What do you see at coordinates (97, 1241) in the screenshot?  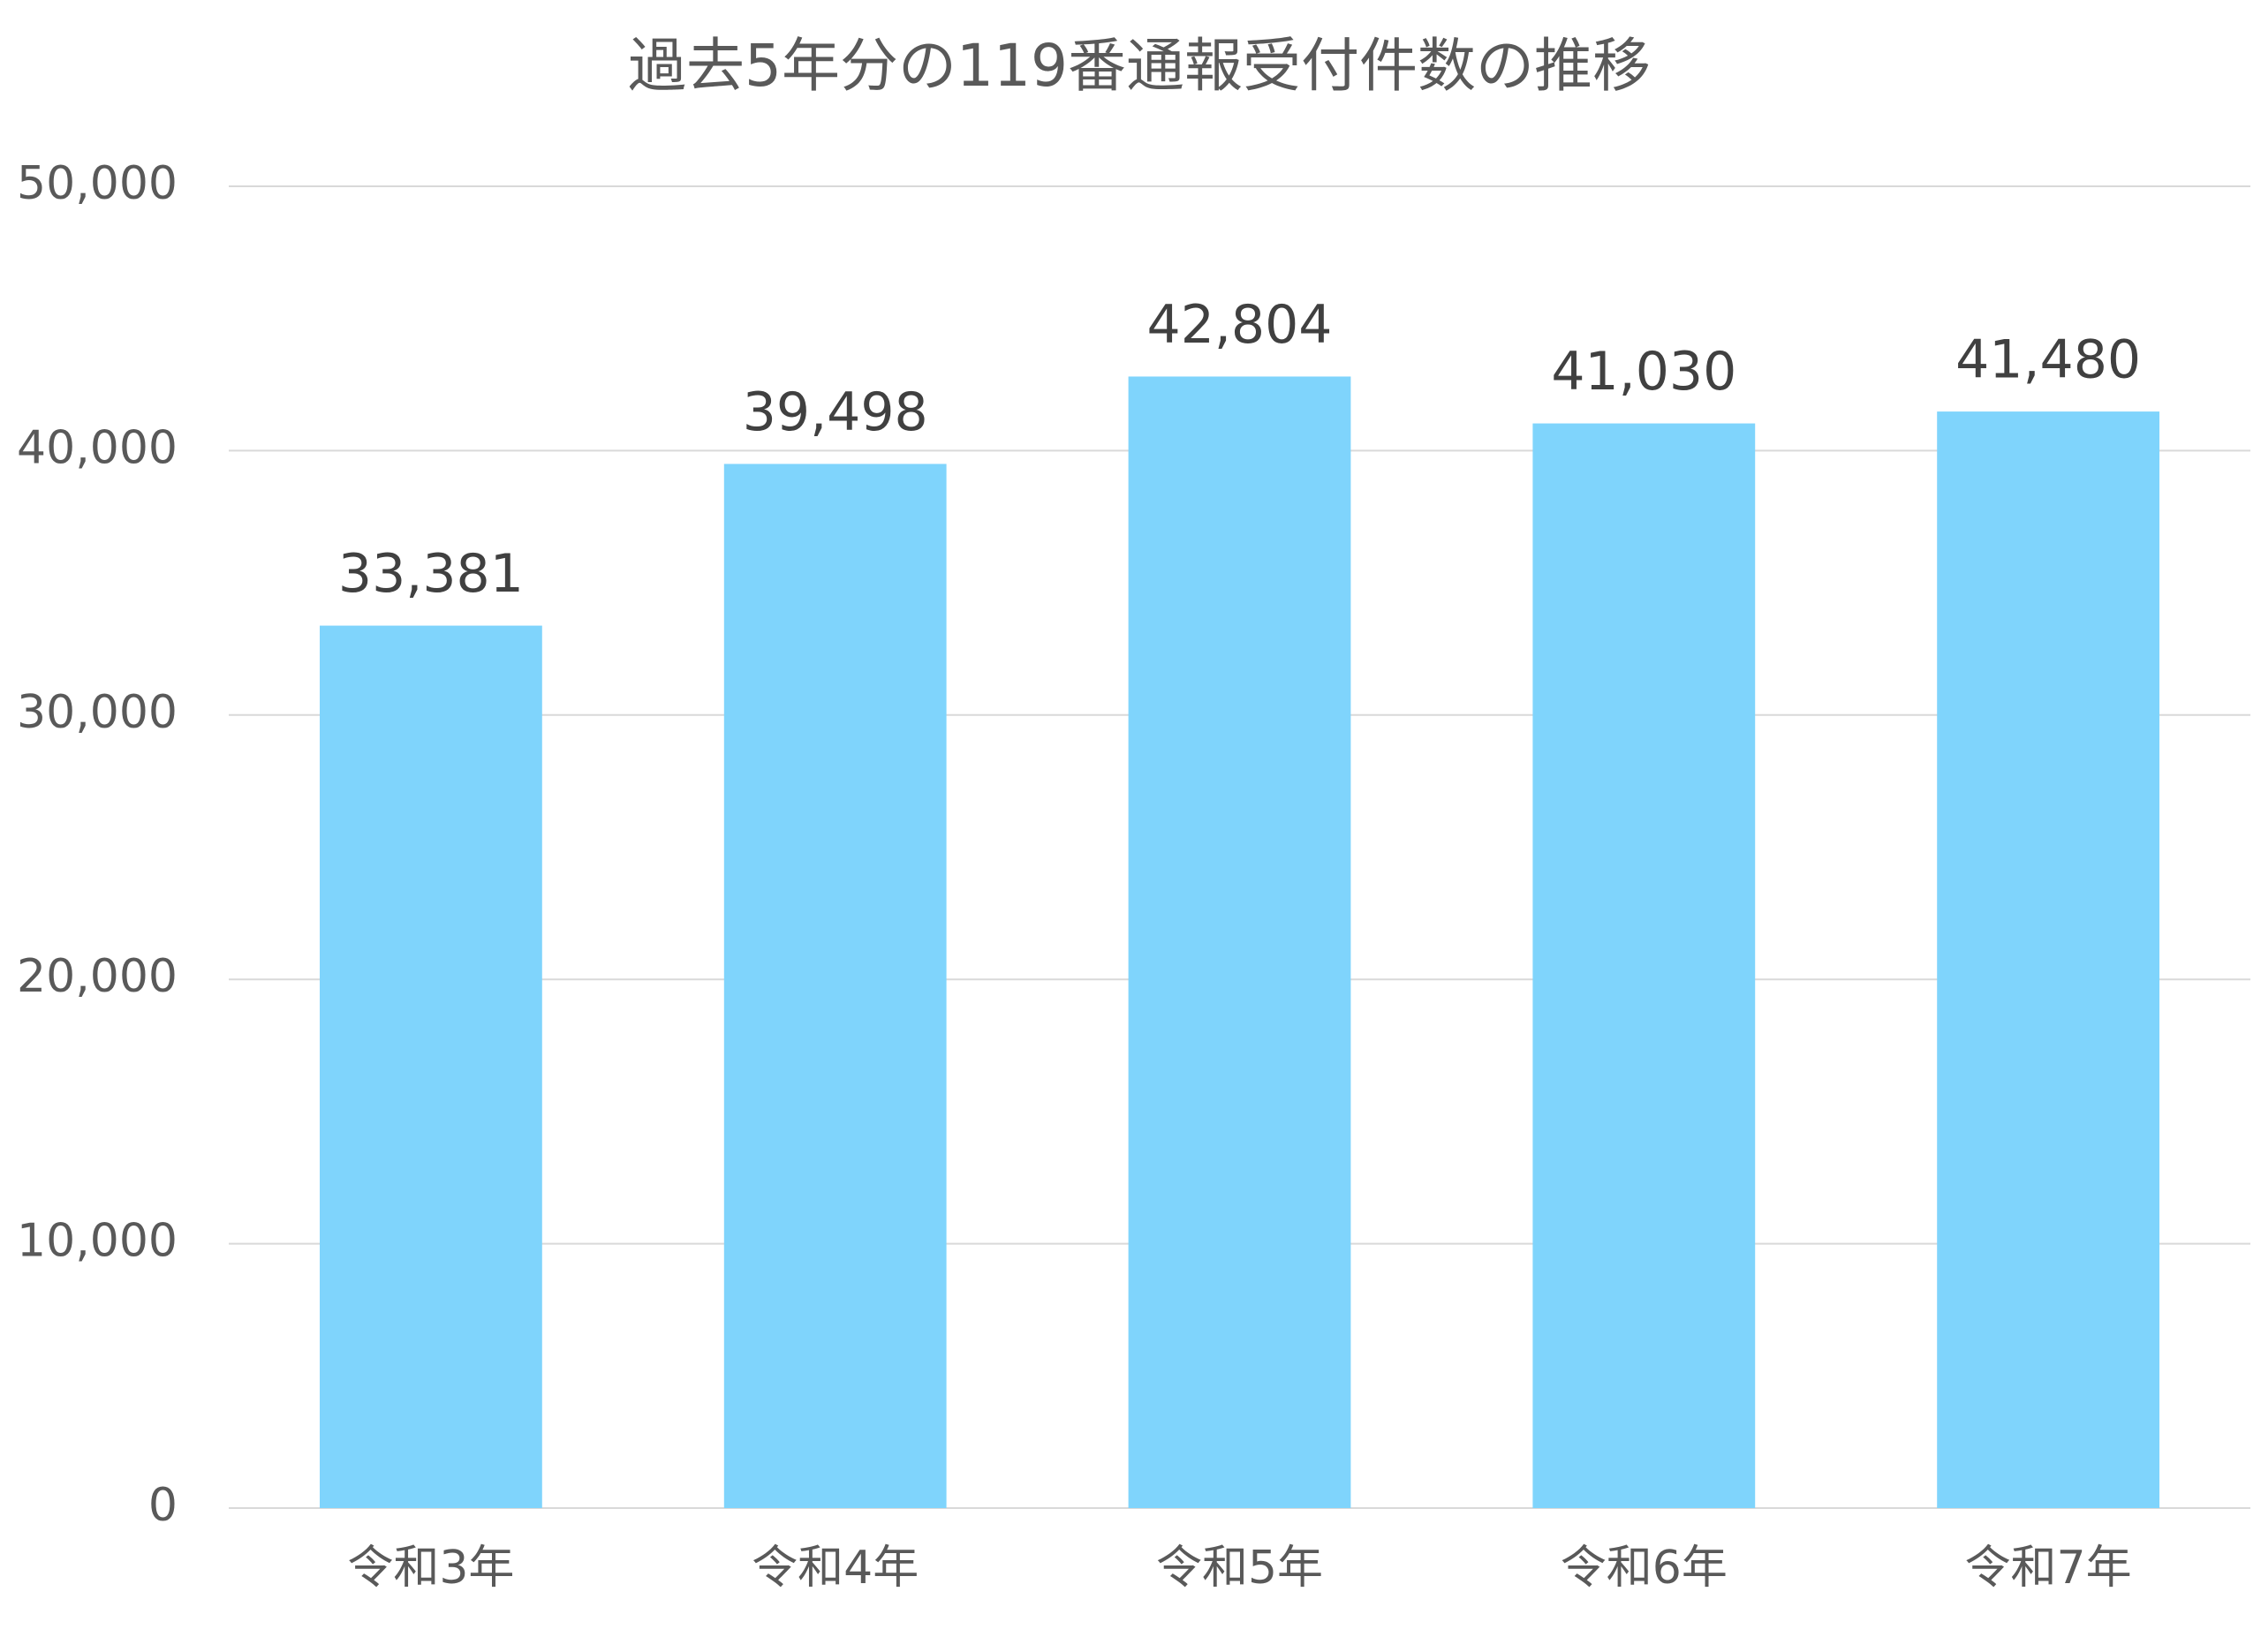 I see `y-tick-label: 10,000` at bounding box center [97, 1241].